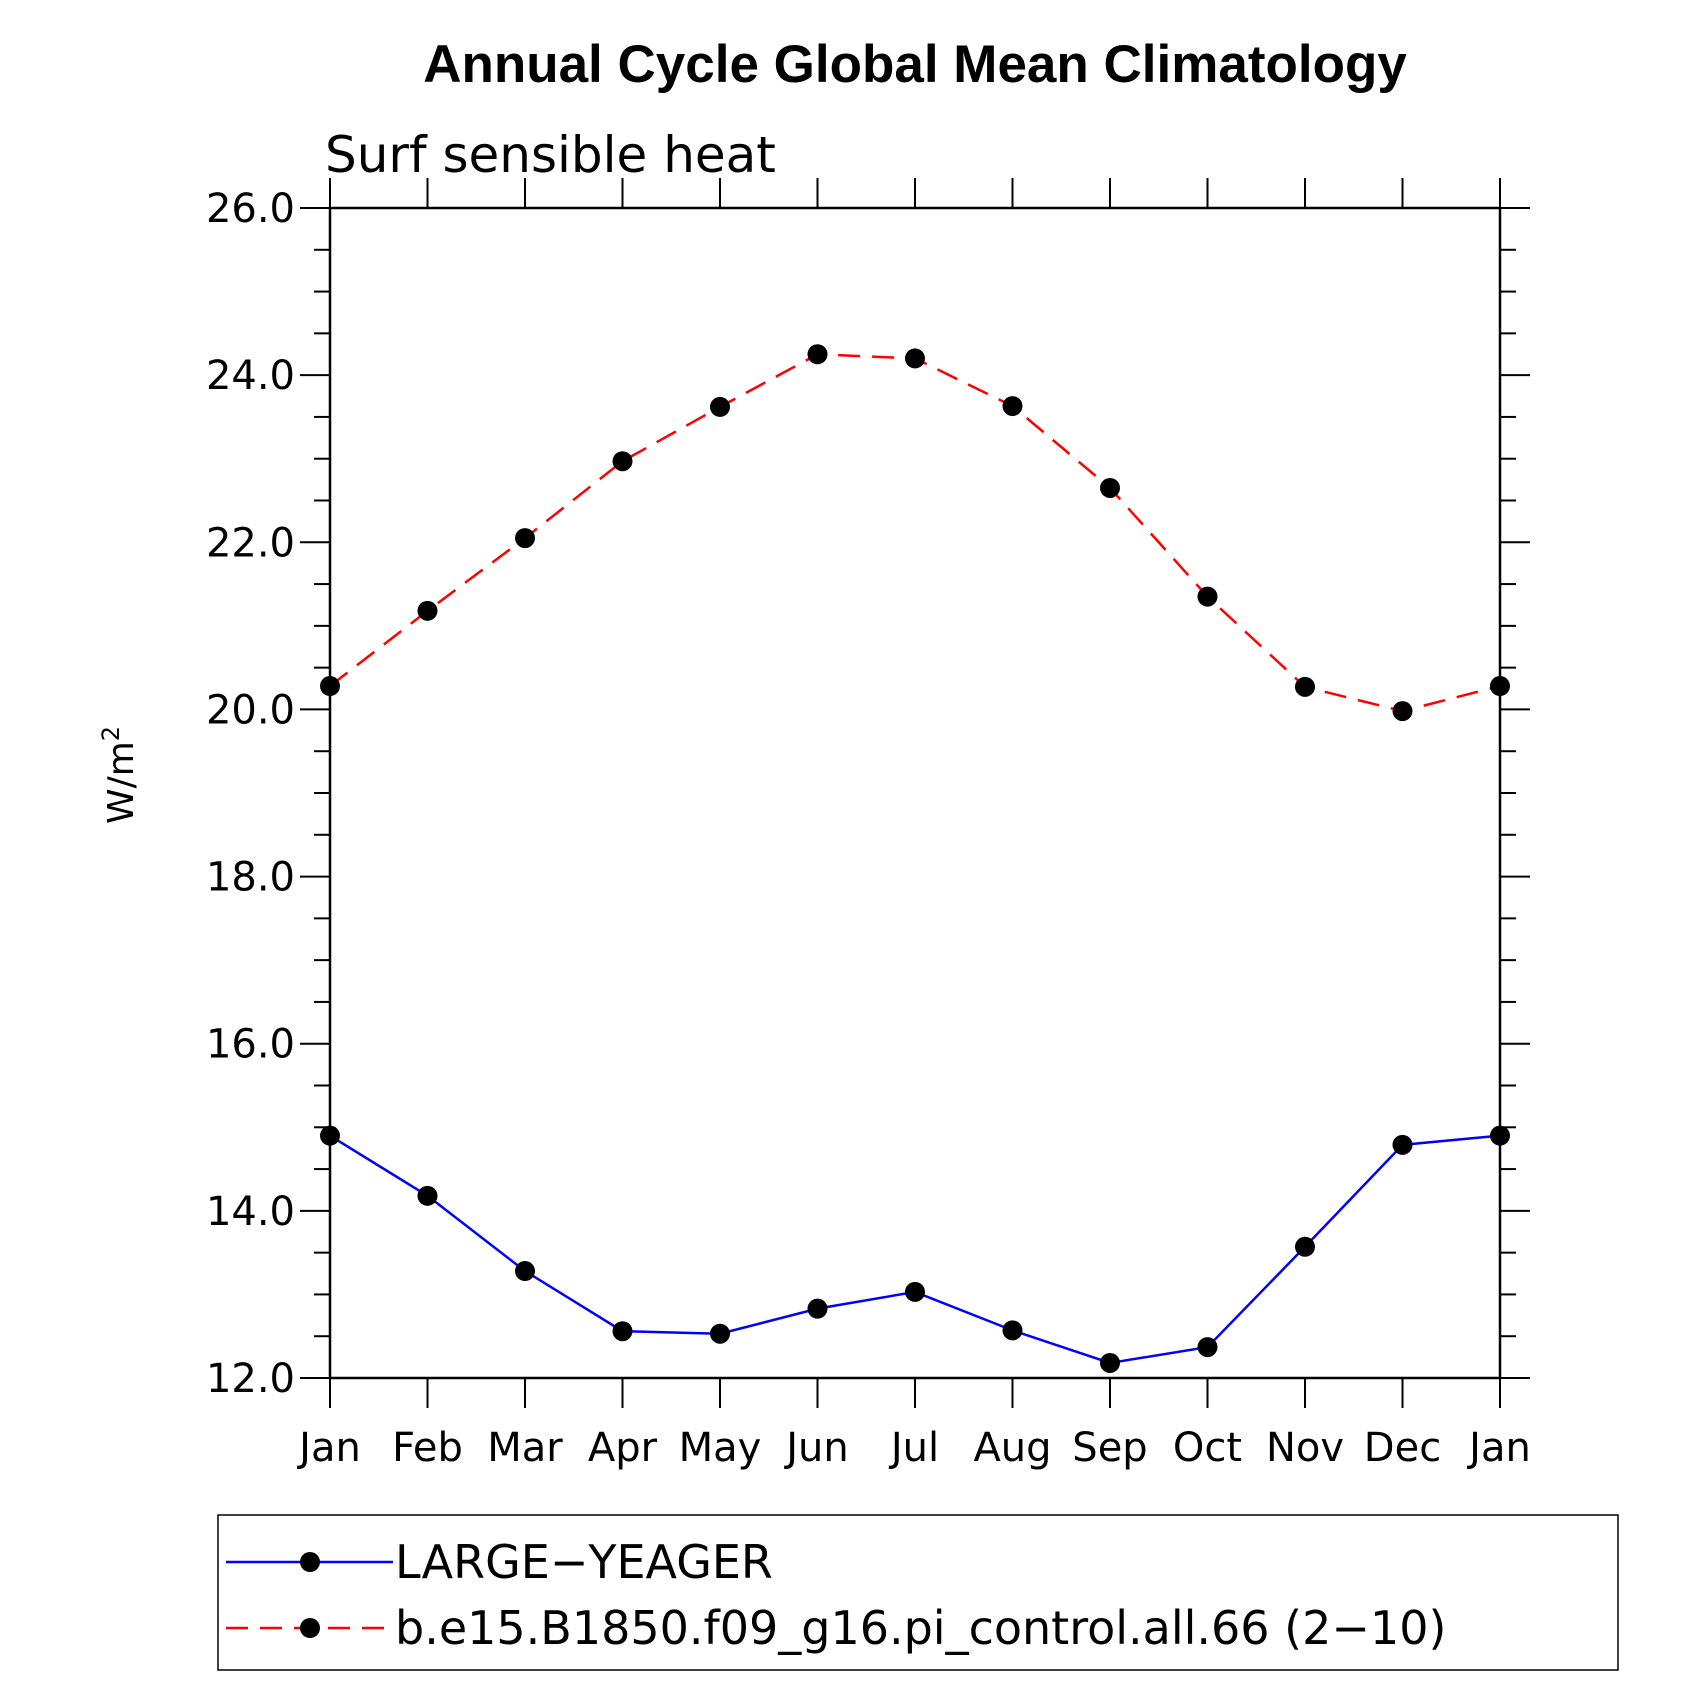  What do you see at coordinates (720, 1448) in the screenshot?
I see `x-tick-label: May` at bounding box center [720, 1448].